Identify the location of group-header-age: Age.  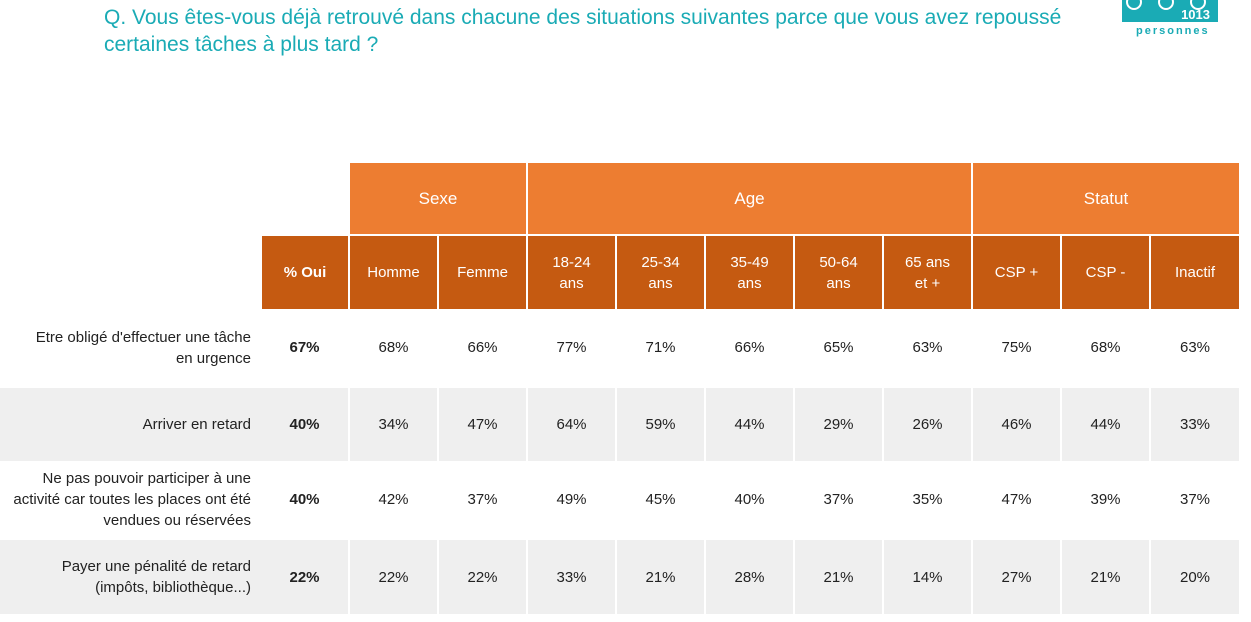
(749, 199).